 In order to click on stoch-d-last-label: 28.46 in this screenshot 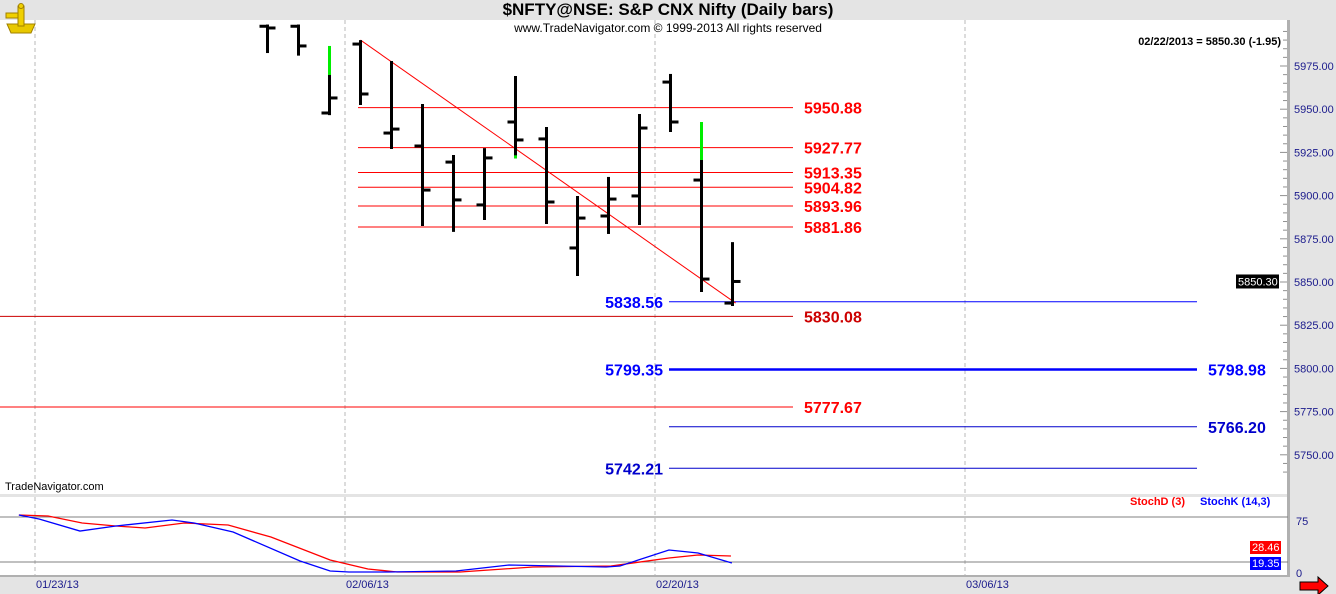, I will do `click(1266, 548)`.